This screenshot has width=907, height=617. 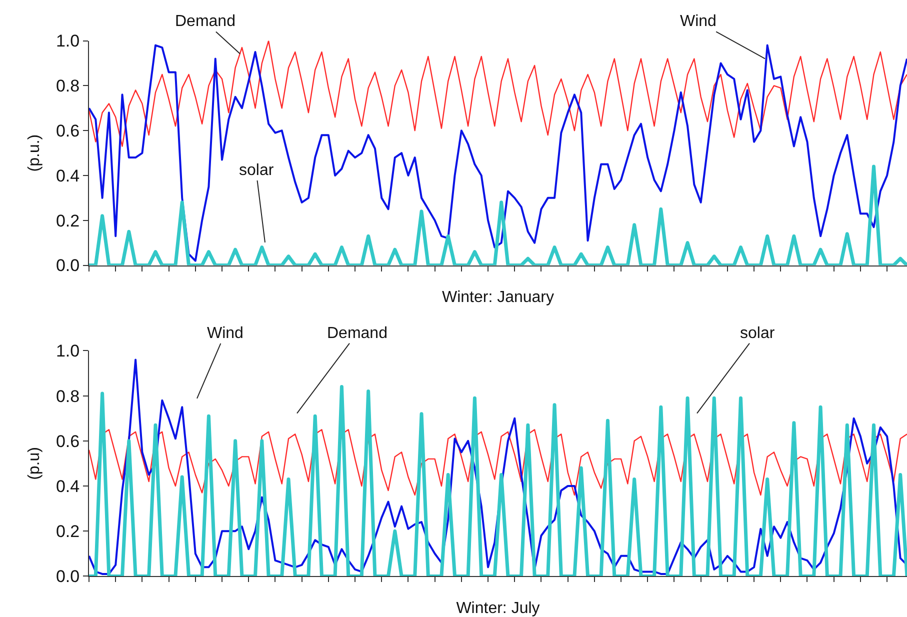 What do you see at coordinates (256, 170) in the screenshot?
I see `annotation: solar` at bounding box center [256, 170].